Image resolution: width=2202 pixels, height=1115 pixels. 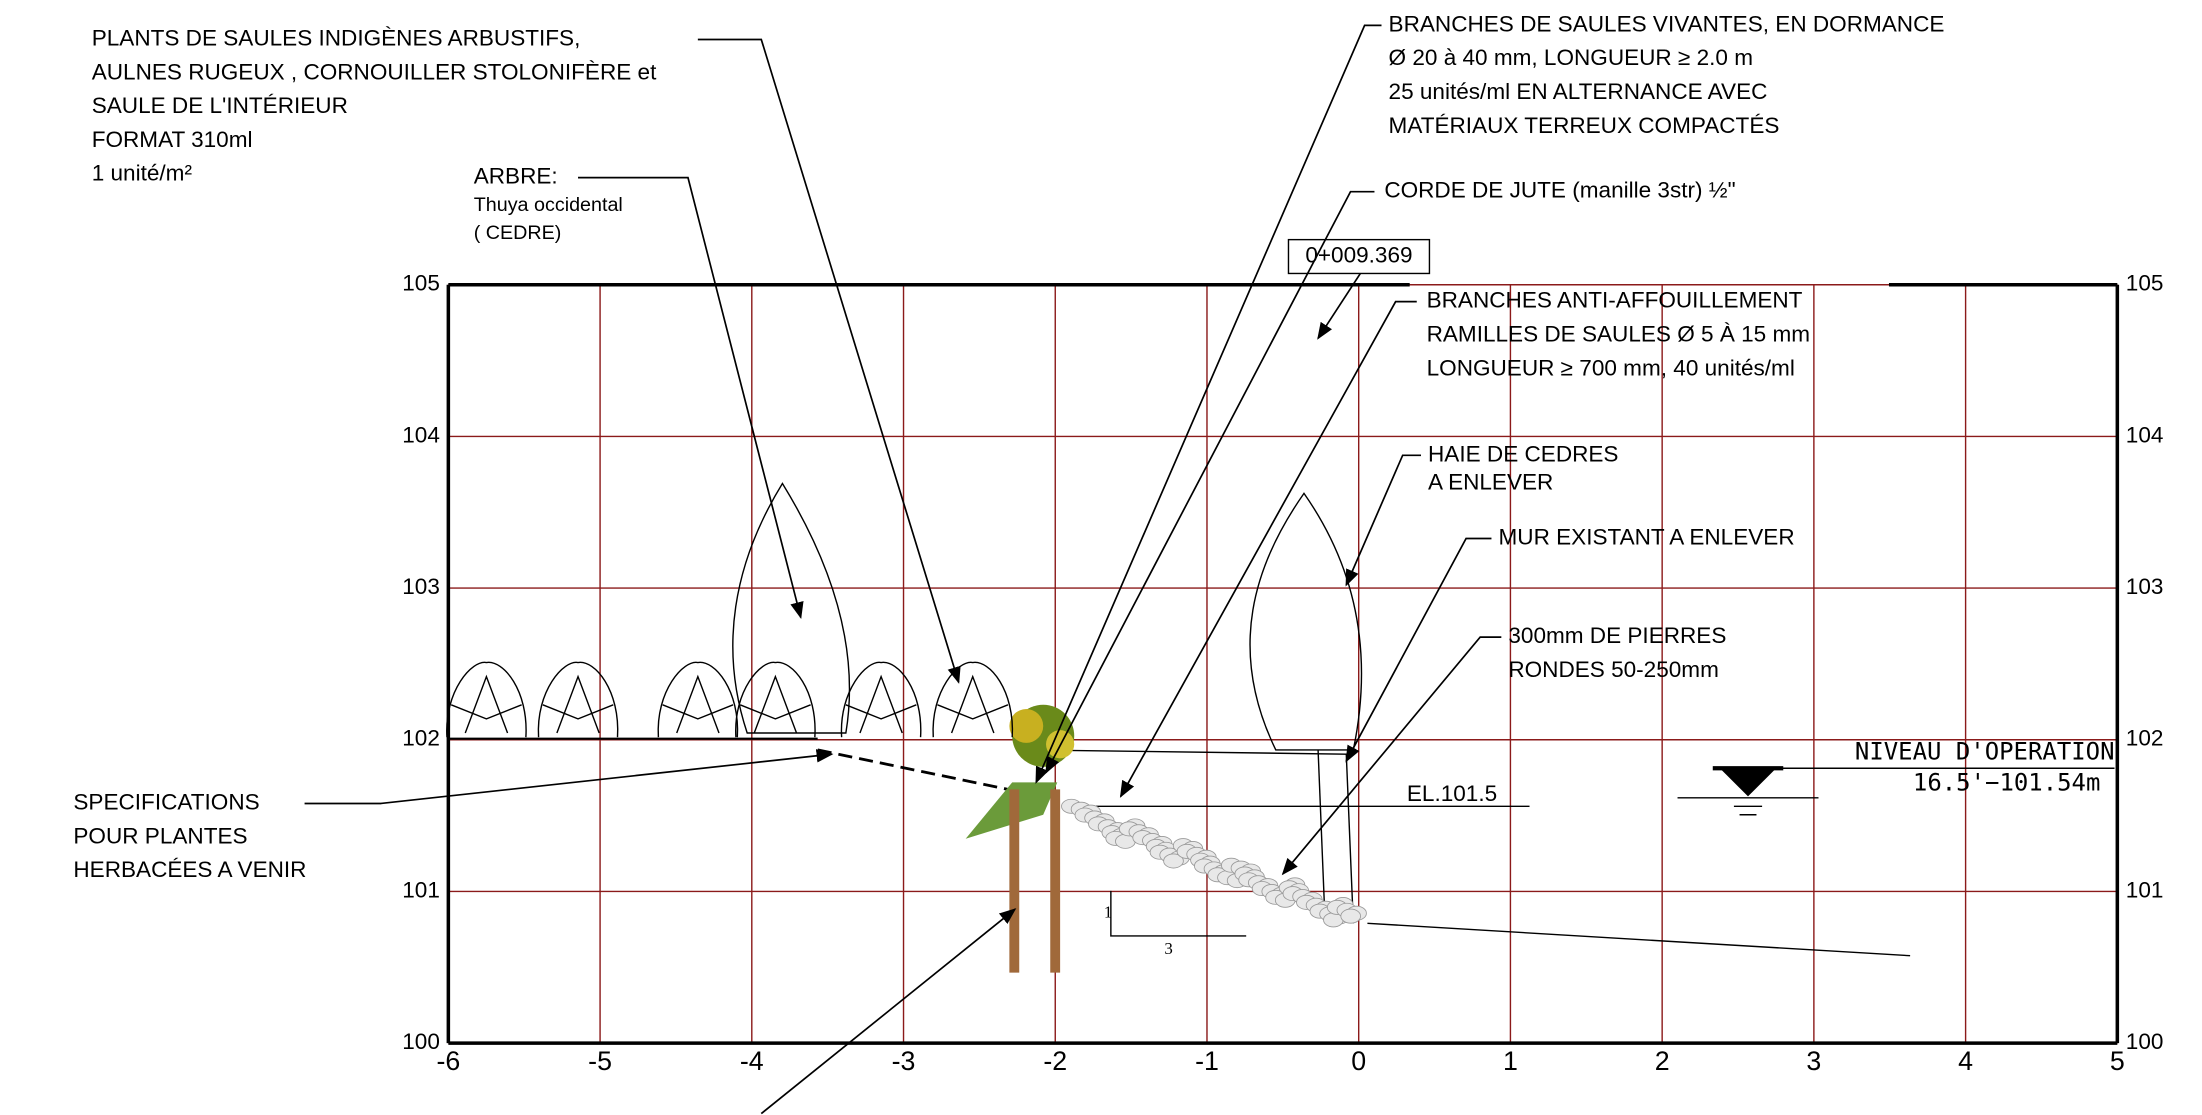 I want to click on x-tick-label: -3, so click(x=904, y=1061).